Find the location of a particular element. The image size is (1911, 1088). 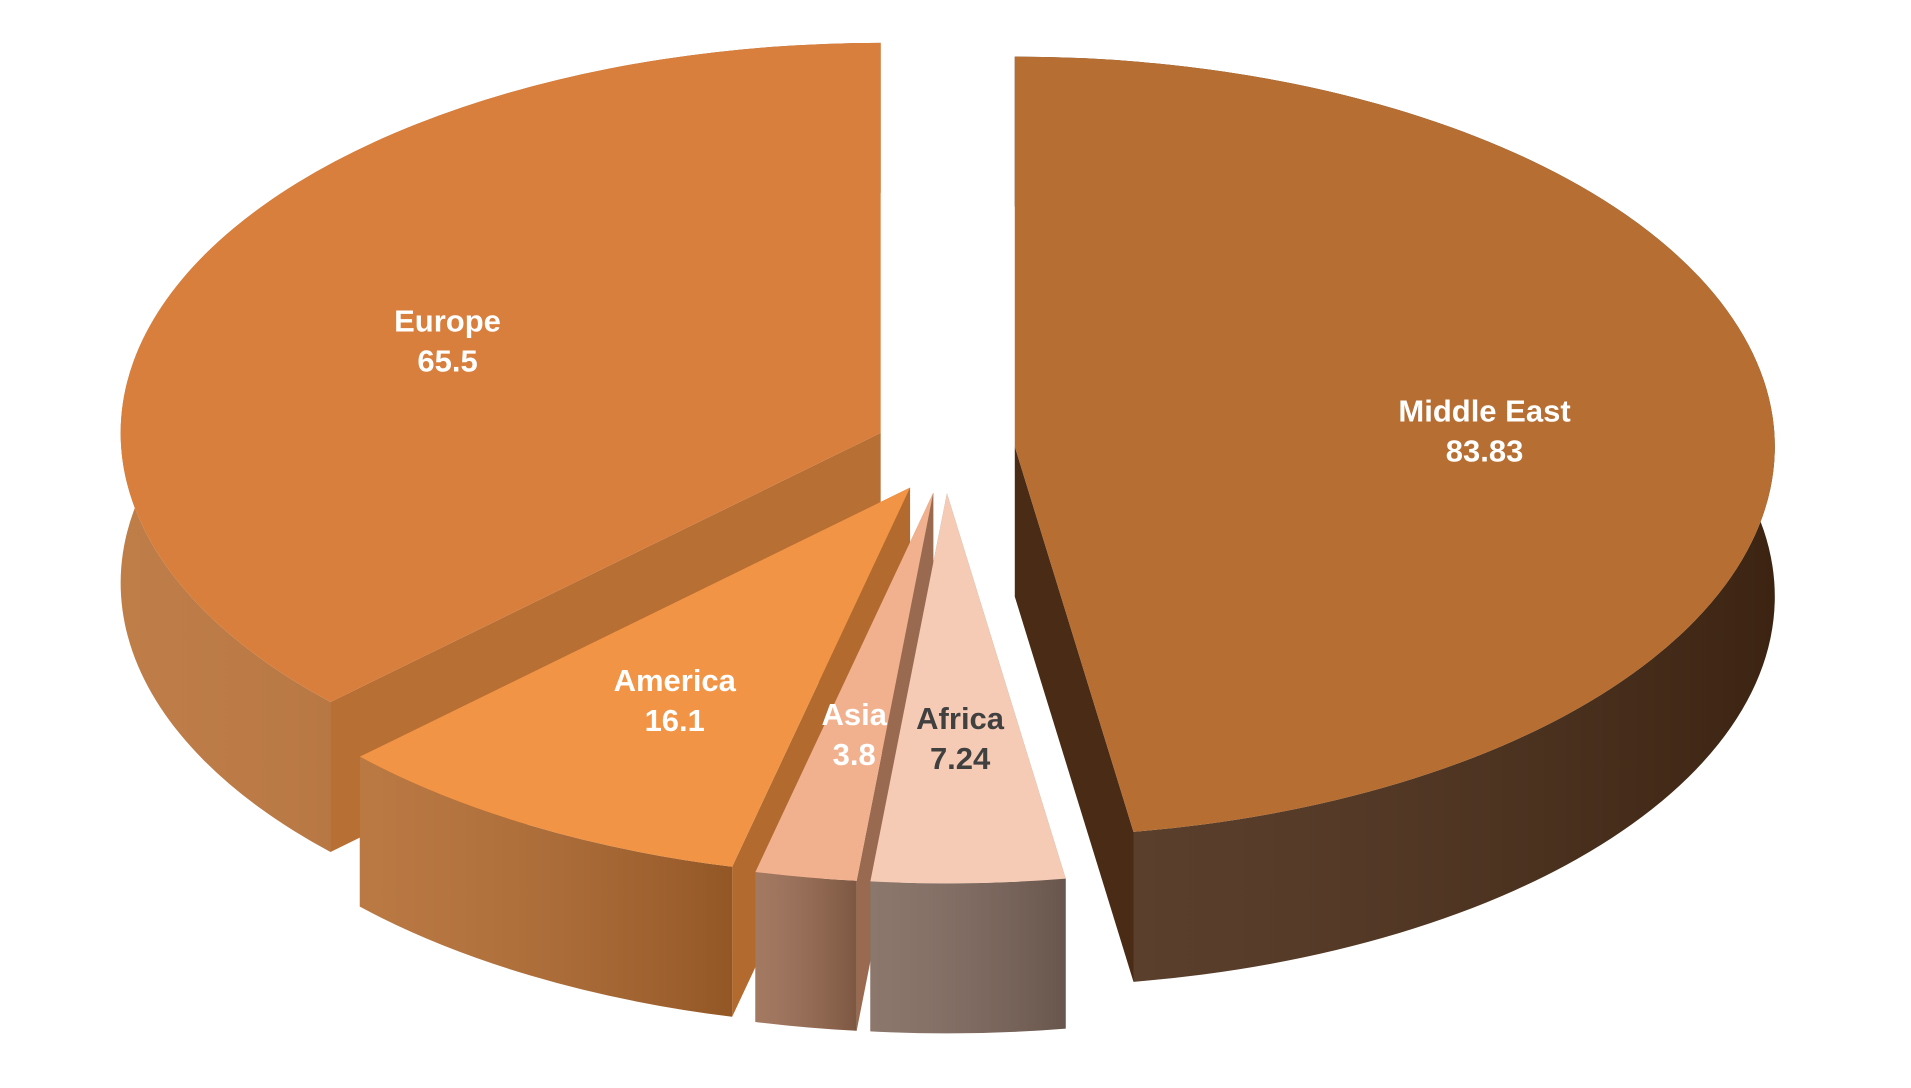

slice-label-america: America is located at coordinates (675, 680).